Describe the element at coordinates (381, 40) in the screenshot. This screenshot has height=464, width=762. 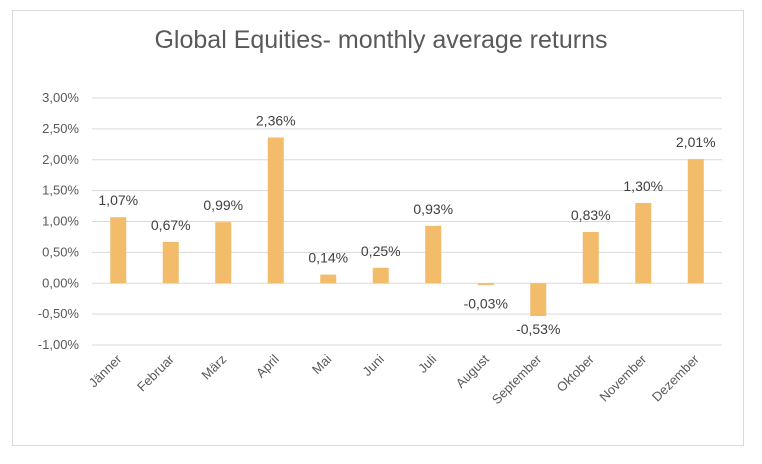
I see `chart-title: Global Equities- monthly average returns` at that location.